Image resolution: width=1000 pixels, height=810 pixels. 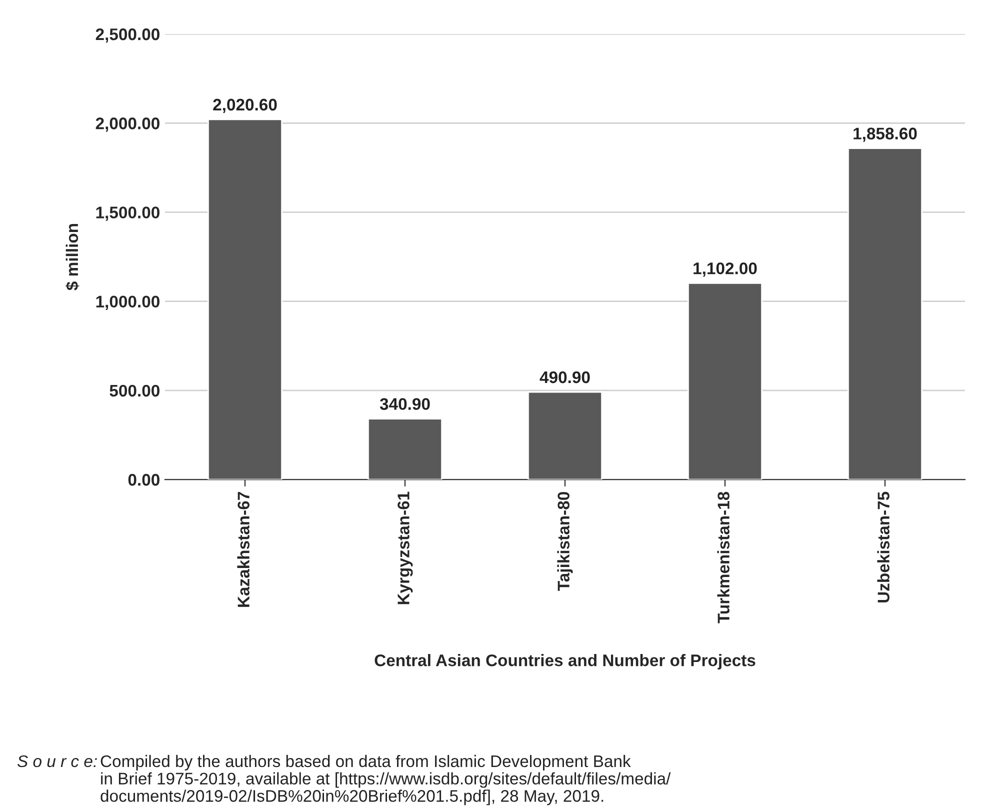 What do you see at coordinates (135, 390) in the screenshot?
I see `y-tick-label: 500.00` at bounding box center [135, 390].